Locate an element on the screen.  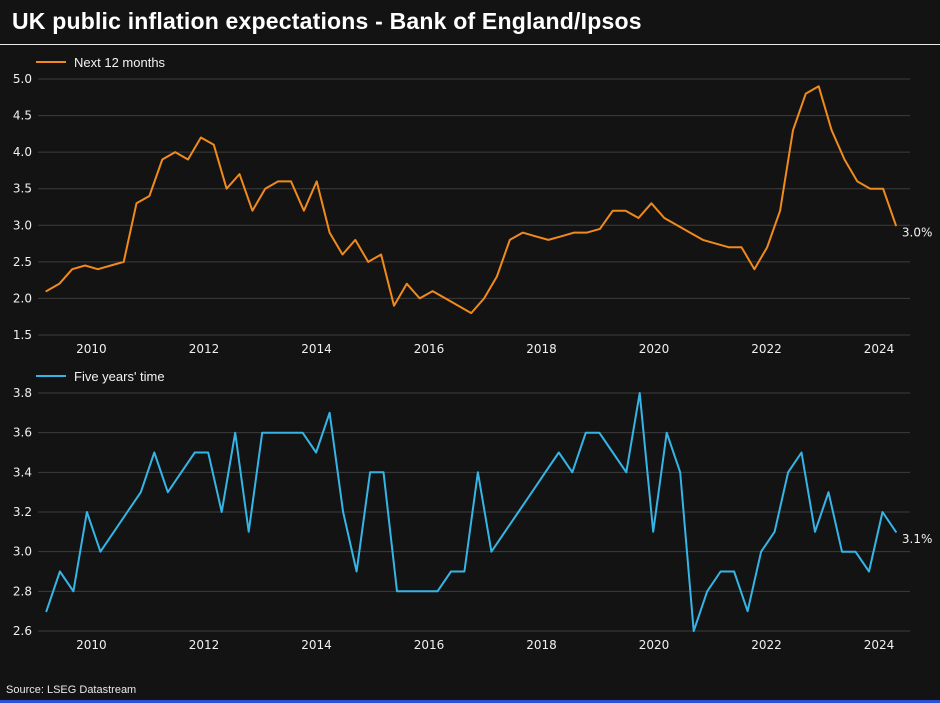
y-tick-label: 5.0 is located at coordinates (22, 79).